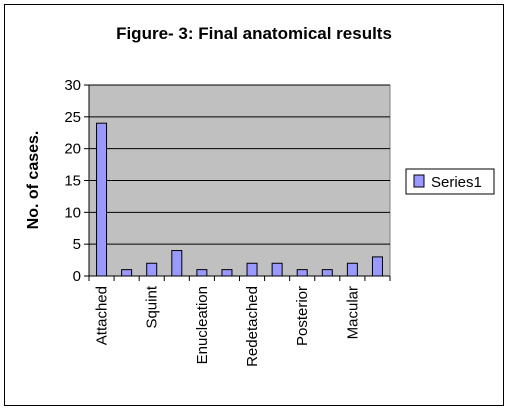 The image size is (512, 411). I want to click on x-tick-label: Macular, so click(352, 312).